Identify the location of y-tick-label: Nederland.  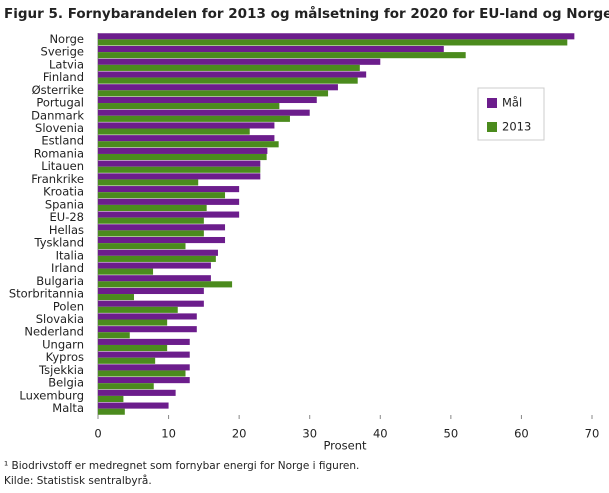
(54, 332).